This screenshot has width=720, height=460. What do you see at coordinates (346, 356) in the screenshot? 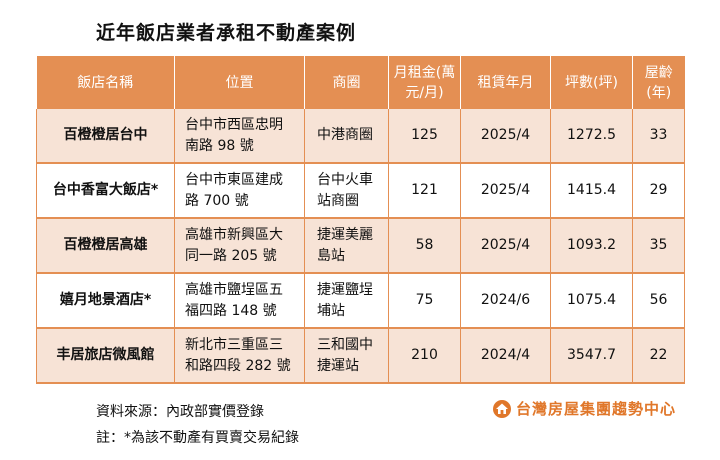
I see `cell-district: 三和國中 捷運站` at bounding box center [346, 356].